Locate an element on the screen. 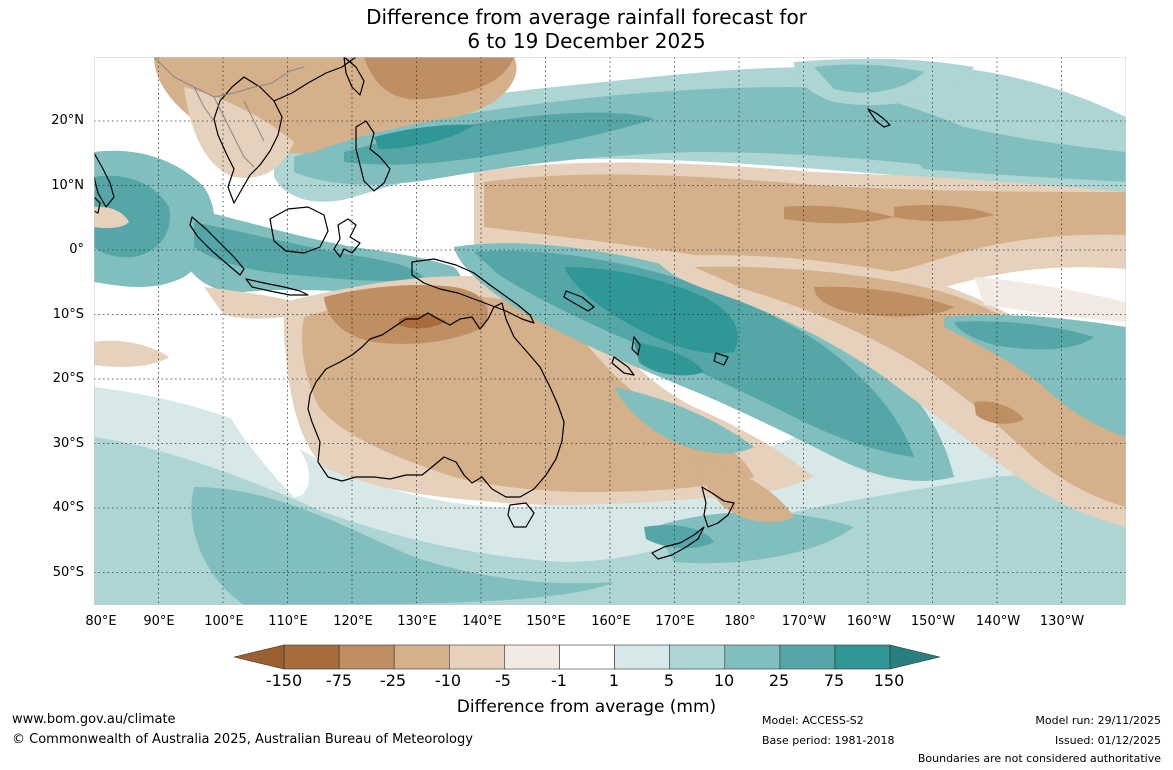 This screenshot has width=1173, height=770. indian-ocean-dry-south is located at coordinates (131, 353).